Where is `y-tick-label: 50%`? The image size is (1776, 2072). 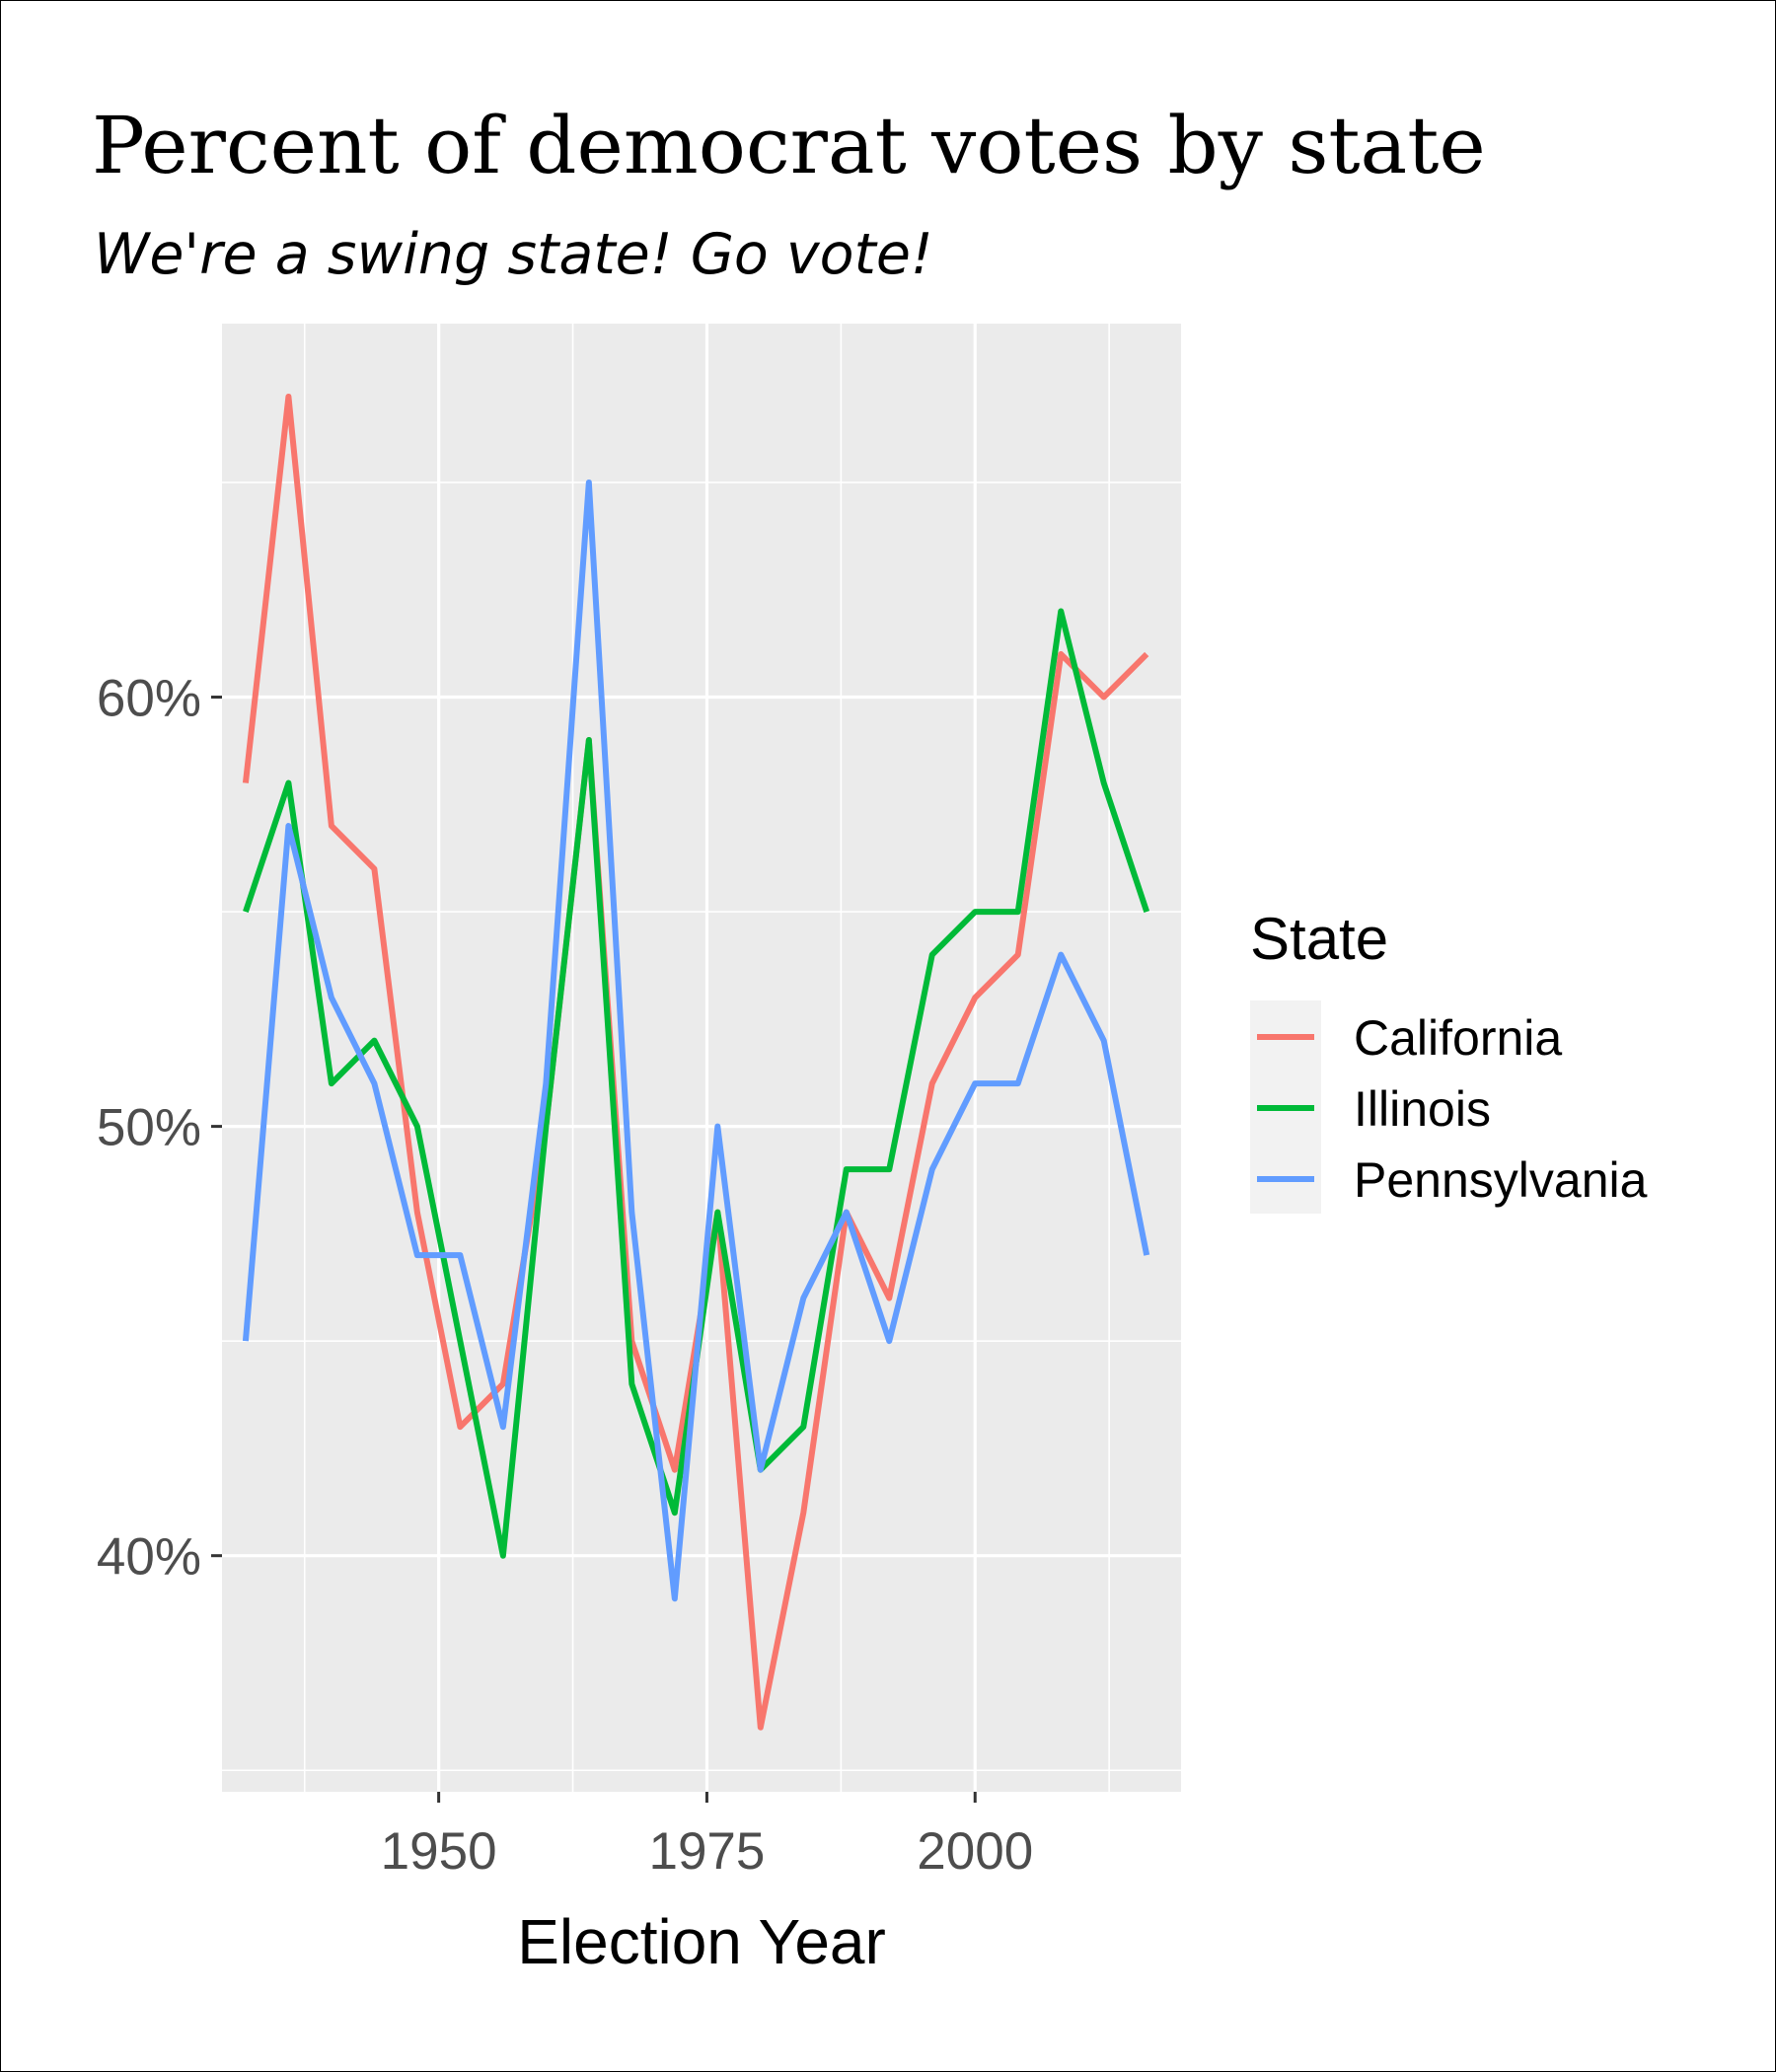 y-tick-label: 50% is located at coordinates (149, 1128).